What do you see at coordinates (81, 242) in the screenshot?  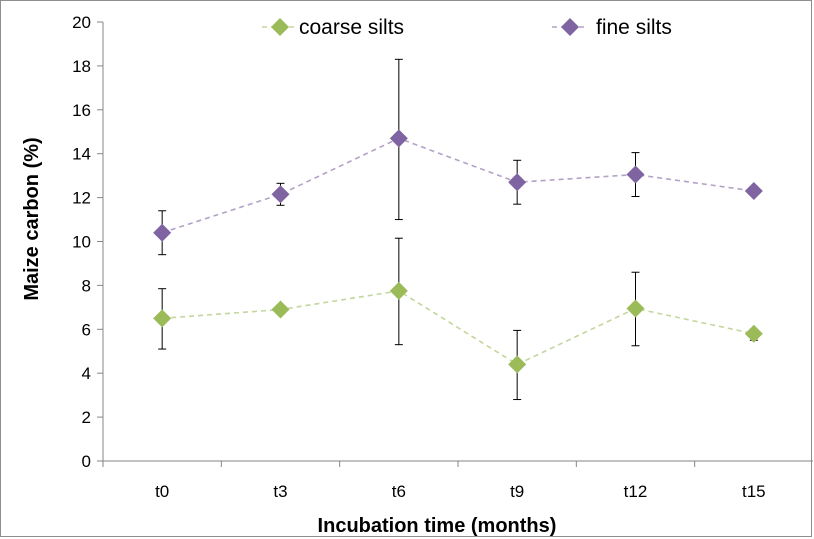 I see `y-tick-label: 10` at bounding box center [81, 242].